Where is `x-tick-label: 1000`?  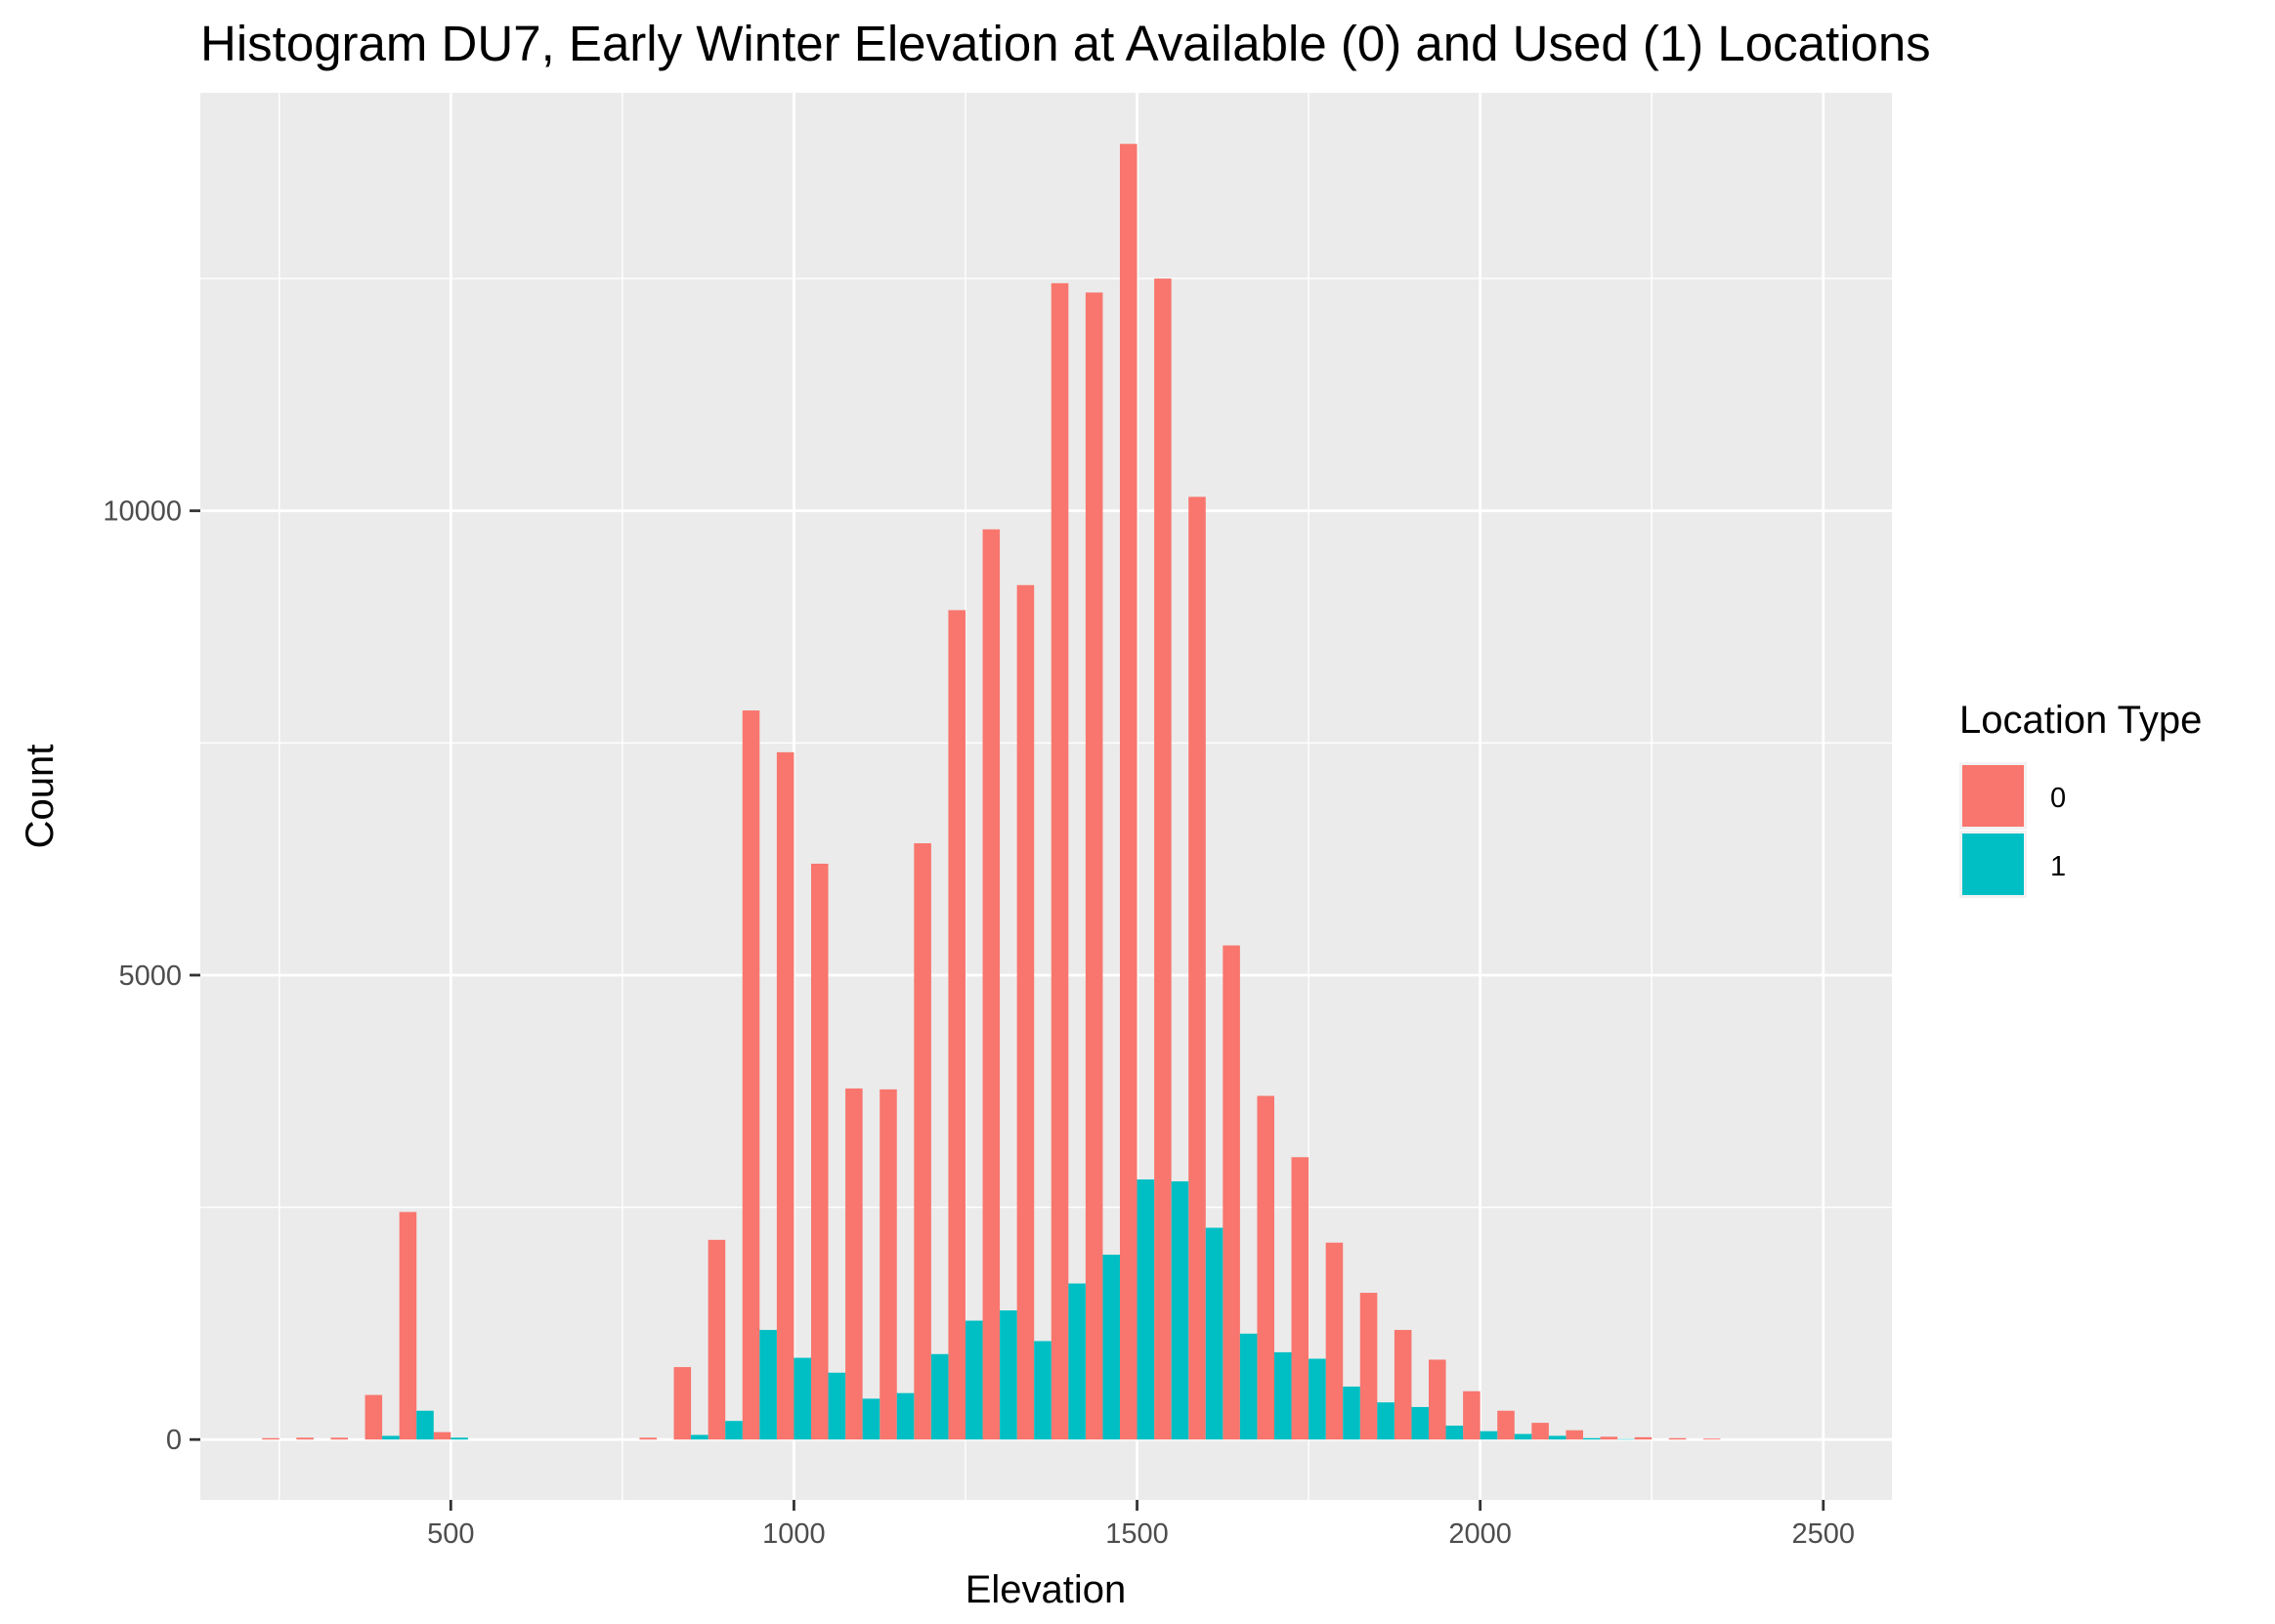
x-tick-label: 1000 is located at coordinates (794, 1534).